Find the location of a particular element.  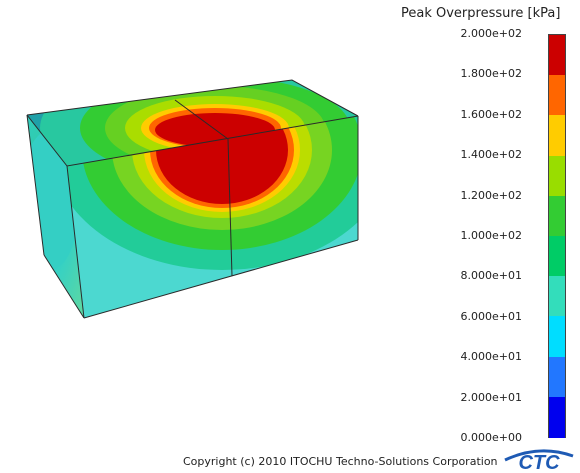

ctc-logo: CTC is located at coordinates (539, 459).